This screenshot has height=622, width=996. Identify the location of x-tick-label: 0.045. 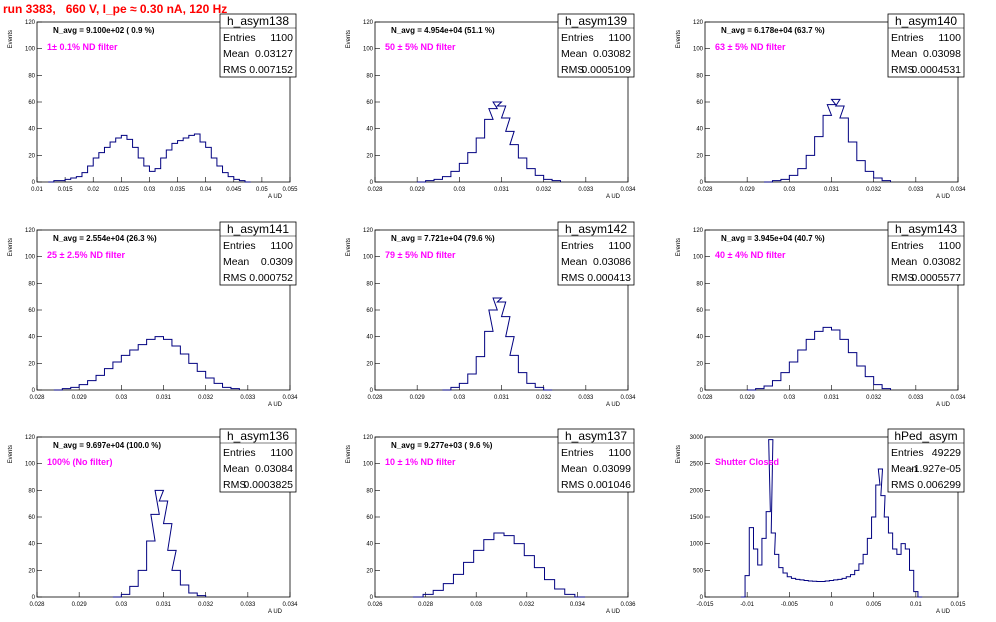
(234, 190).